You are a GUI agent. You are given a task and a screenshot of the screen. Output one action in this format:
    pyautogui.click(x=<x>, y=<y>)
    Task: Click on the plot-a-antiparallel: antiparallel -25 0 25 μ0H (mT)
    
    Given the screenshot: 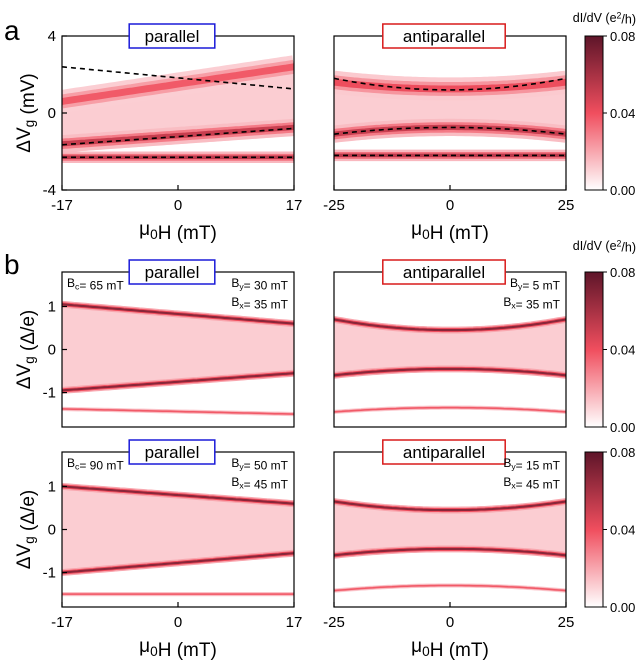 What is the action you would take?
    pyautogui.click(x=449, y=133)
    